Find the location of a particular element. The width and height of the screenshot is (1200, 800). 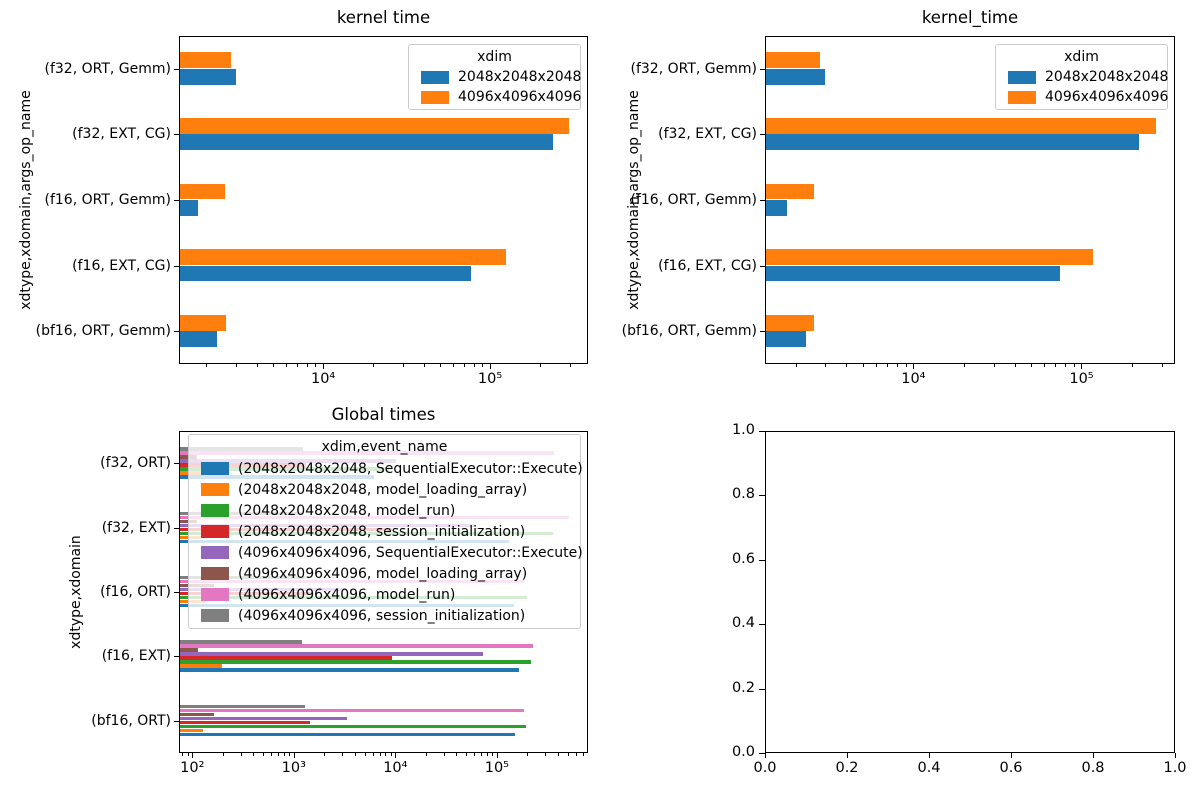

legend-entry-label: (4096x4096x4096, model_loading_array) is located at coordinates (383, 573).